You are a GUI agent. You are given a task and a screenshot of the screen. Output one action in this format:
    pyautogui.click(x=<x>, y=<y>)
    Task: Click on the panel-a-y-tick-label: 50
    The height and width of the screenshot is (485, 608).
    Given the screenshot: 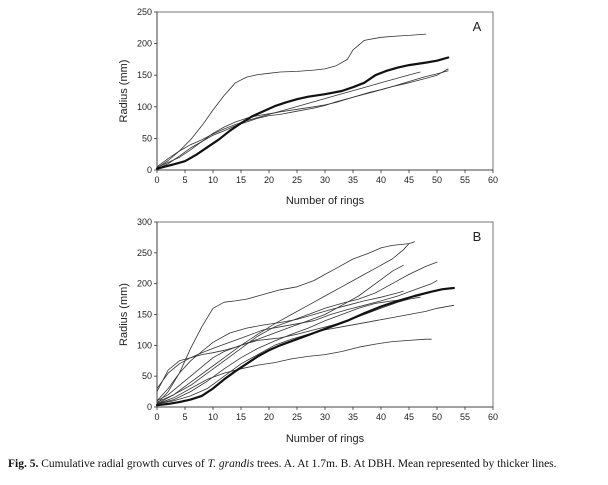 What is the action you would take?
    pyautogui.click(x=147, y=138)
    